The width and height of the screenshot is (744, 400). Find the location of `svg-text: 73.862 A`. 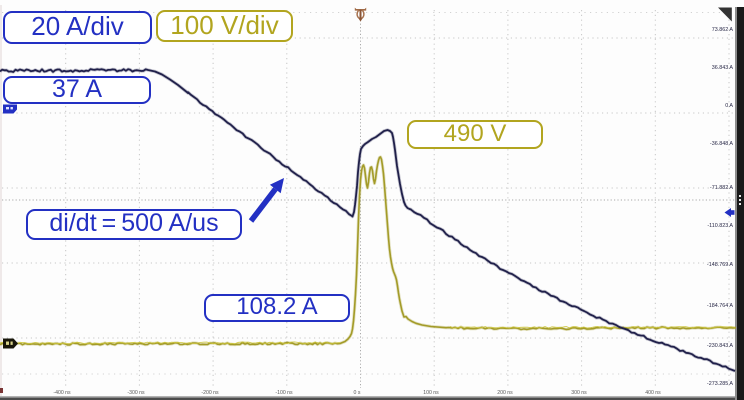

svg-text: 73.862 A is located at coordinates (723, 30).